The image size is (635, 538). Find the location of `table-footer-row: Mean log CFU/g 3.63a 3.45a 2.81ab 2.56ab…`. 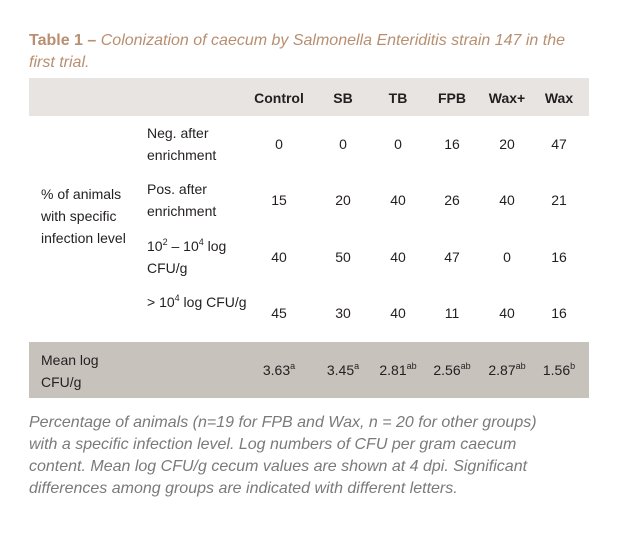

table-footer-row: Mean log CFU/g 3.63a 3.45a 2.81ab 2.56ab… is located at coordinates (309, 370).